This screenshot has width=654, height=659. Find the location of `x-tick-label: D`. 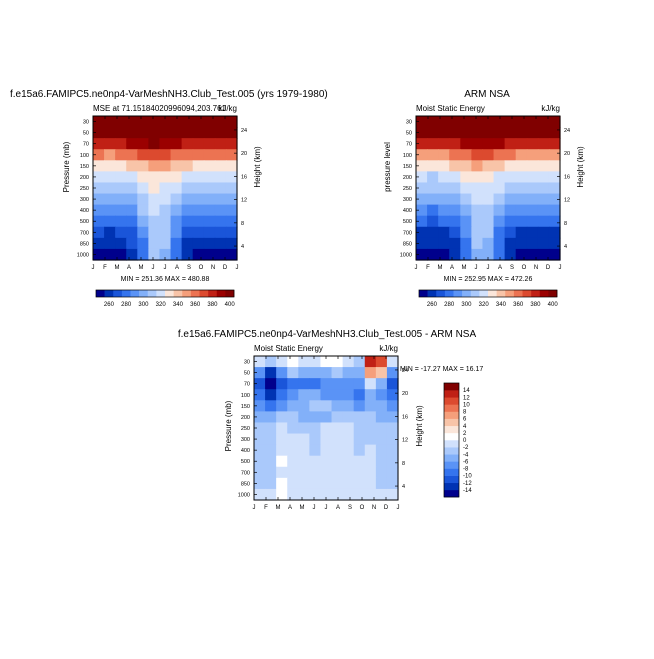

x-tick-label: D is located at coordinates (225, 268).